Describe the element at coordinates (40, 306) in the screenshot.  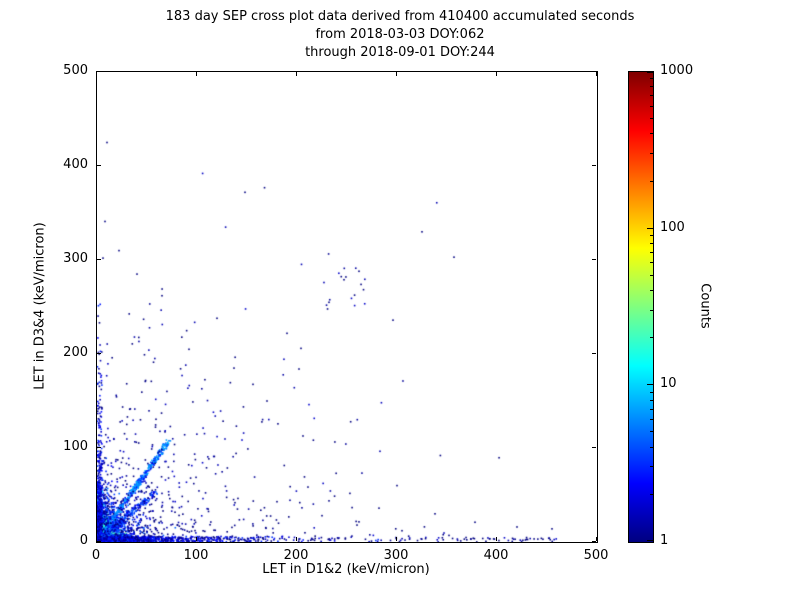
I see `y-axis-label: LET in D3&4 (keV/micron)` at that location.